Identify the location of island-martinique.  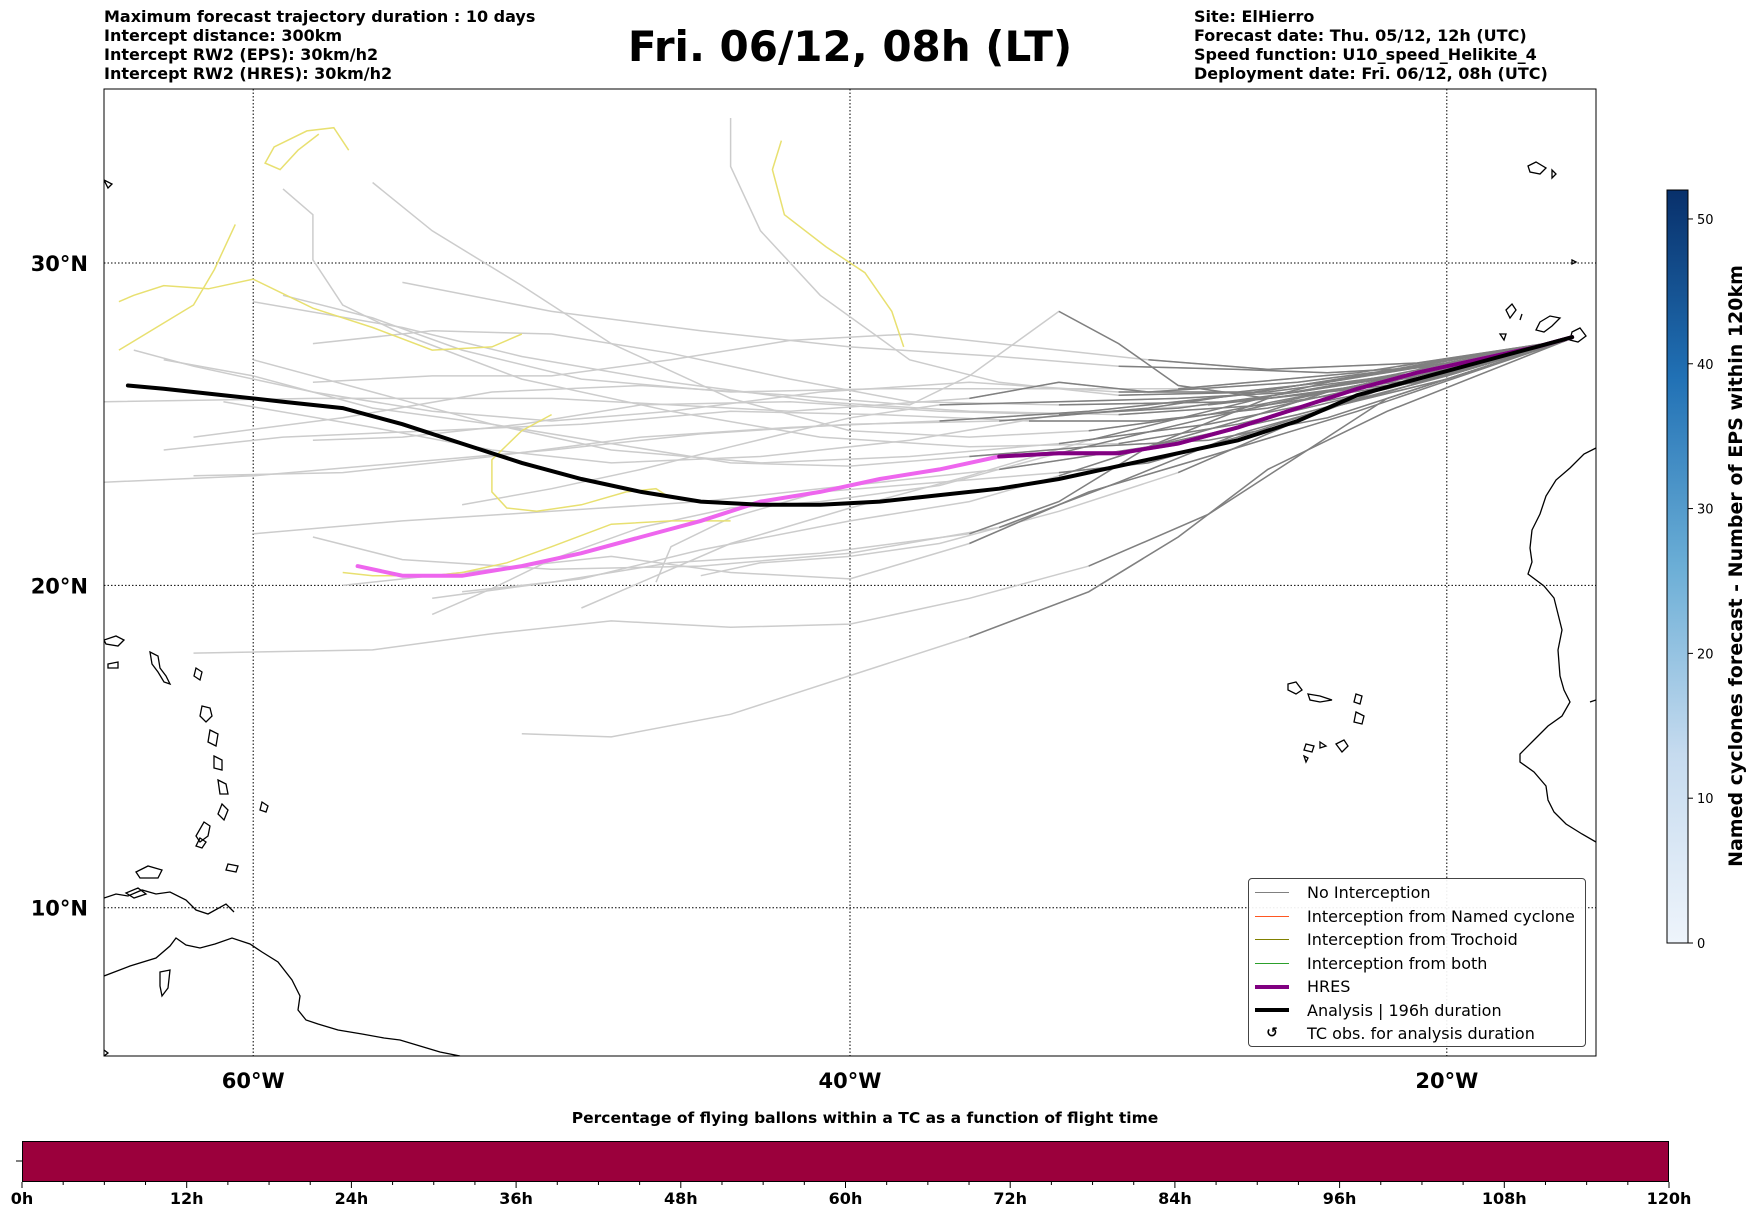
(218, 762).